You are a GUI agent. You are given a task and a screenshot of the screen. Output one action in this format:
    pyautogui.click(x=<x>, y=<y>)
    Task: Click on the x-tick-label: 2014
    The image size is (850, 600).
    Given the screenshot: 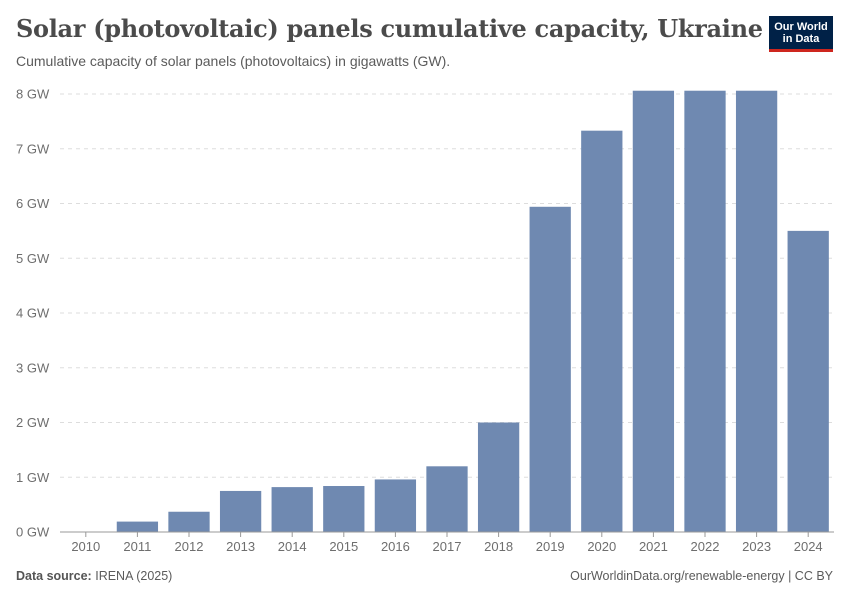 What is the action you would take?
    pyautogui.click(x=292, y=546)
    